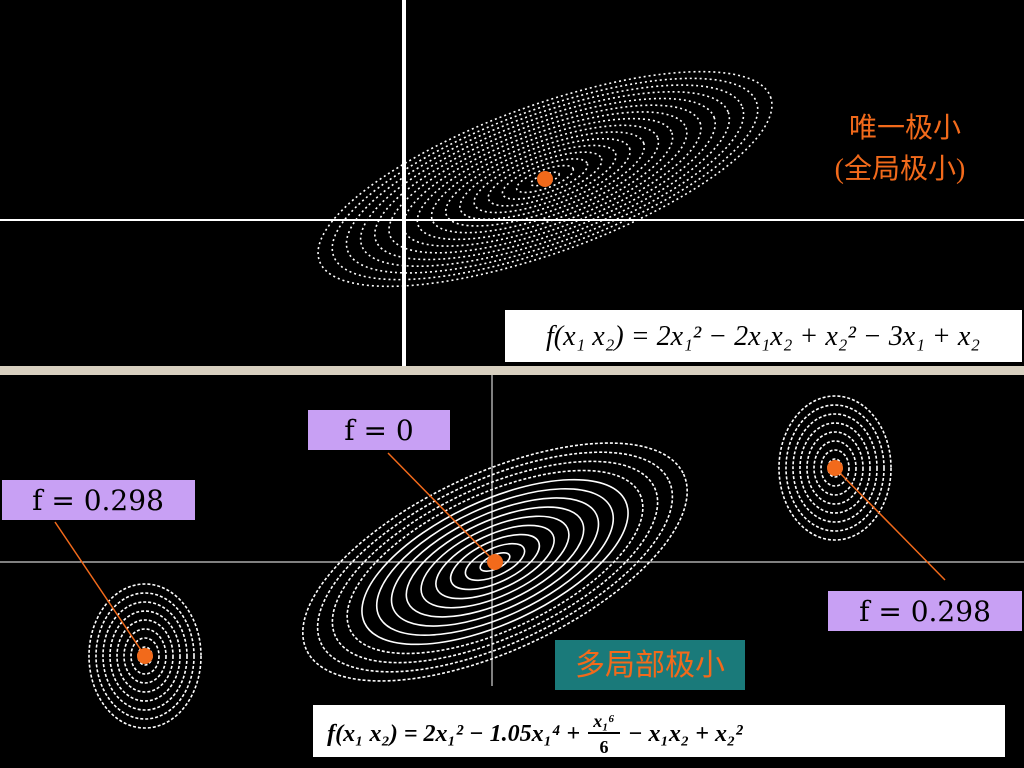 The height and width of the screenshot is (768, 1024). What do you see at coordinates (900, 169) in the screenshot?
I see `label: (全局极小)` at bounding box center [900, 169].